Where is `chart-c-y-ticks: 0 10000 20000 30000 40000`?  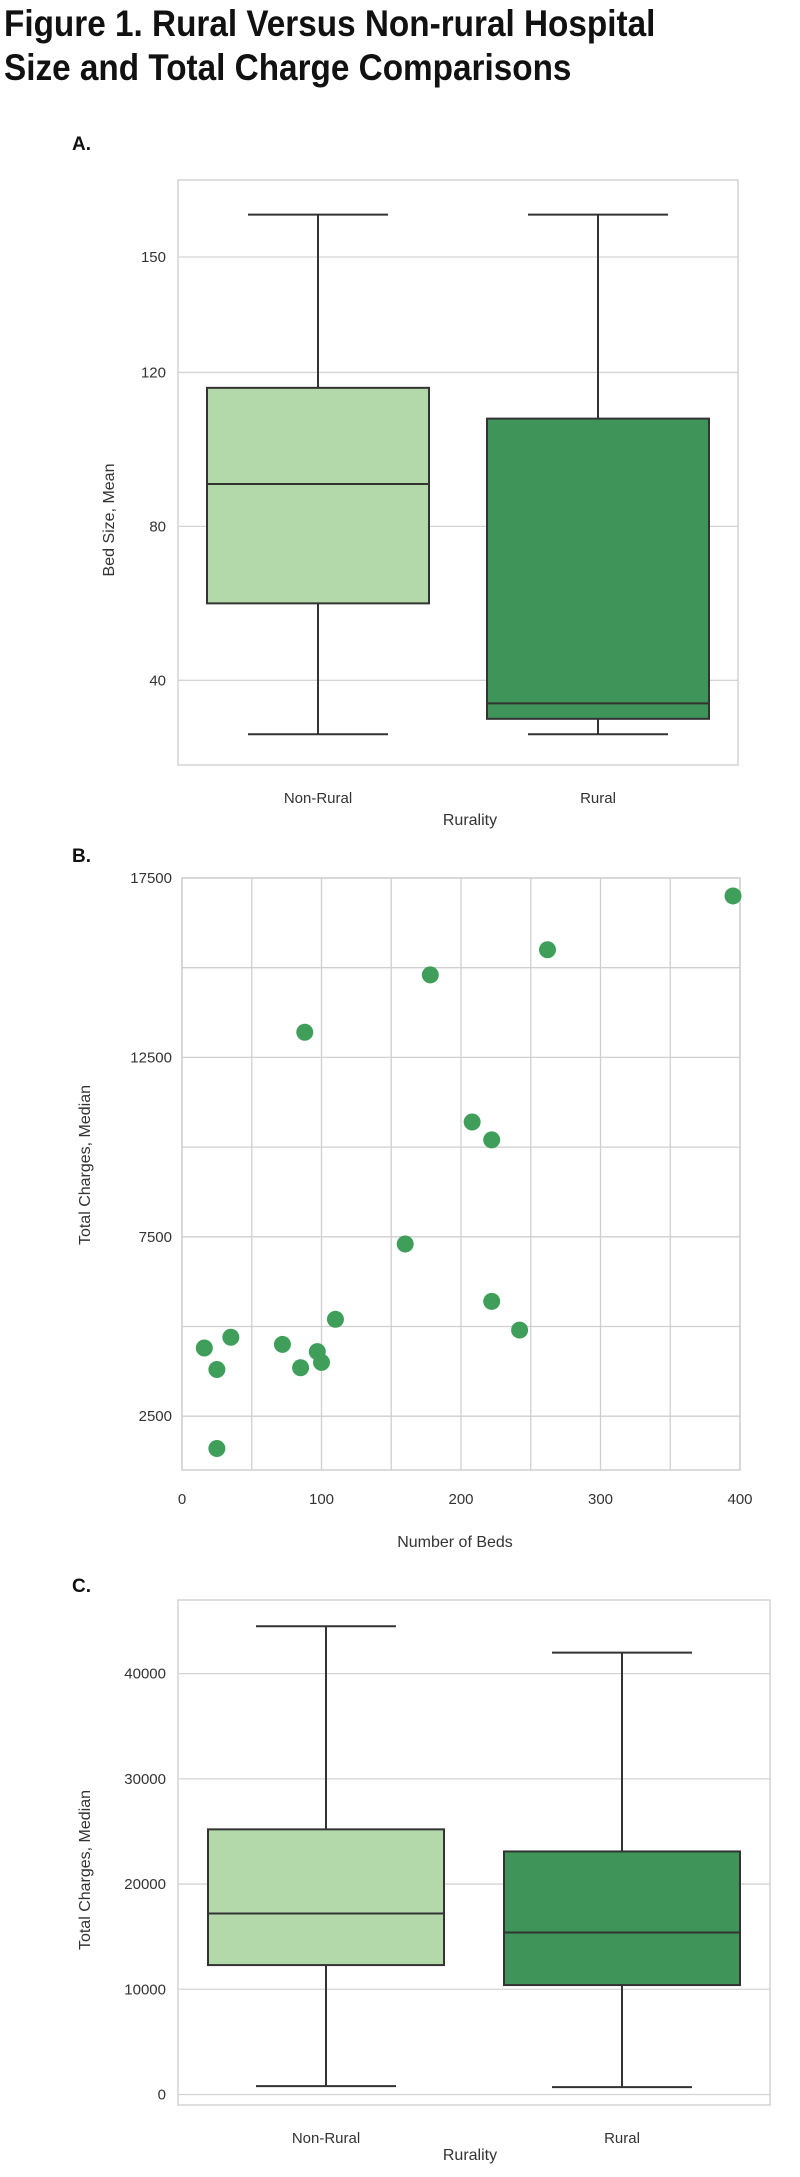
chart-c-y-ticks: 0 10000 20000 30000 40000 is located at coordinates (145, 1885).